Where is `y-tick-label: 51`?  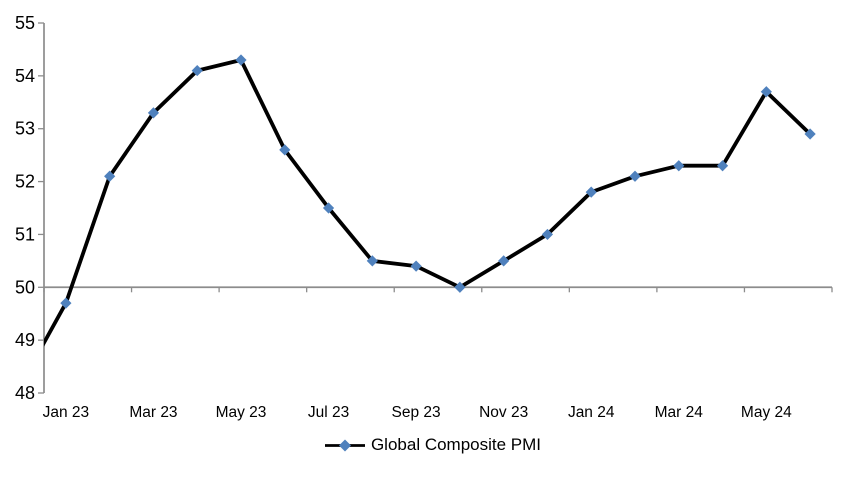
y-tick-label: 51 is located at coordinates (25, 234).